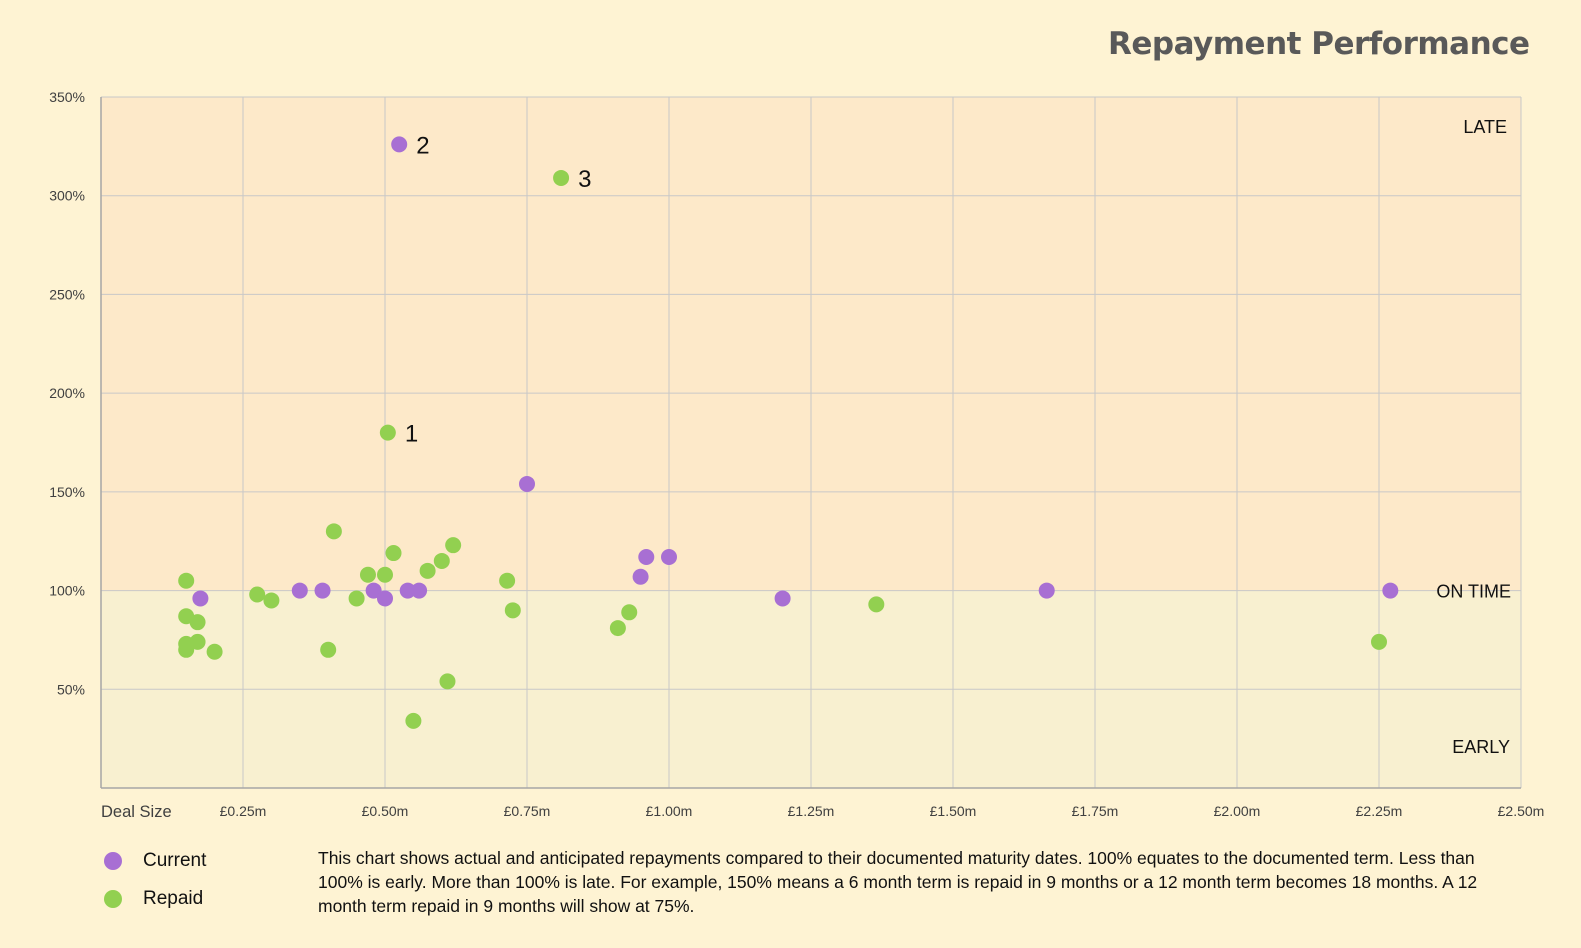  Describe the element at coordinates (669, 811) in the screenshot. I see `x-tick-label: £1.00m` at that location.